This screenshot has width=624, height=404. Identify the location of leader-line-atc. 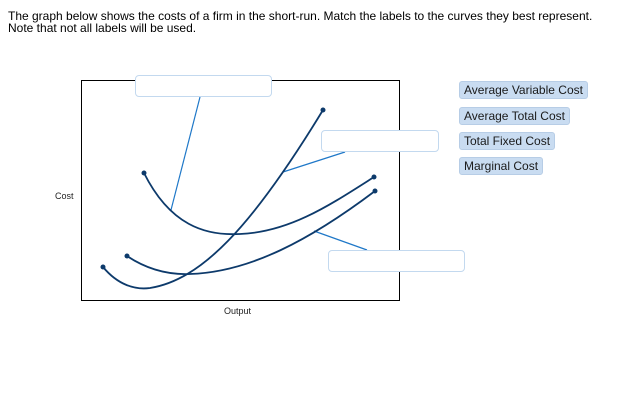
(185, 153).